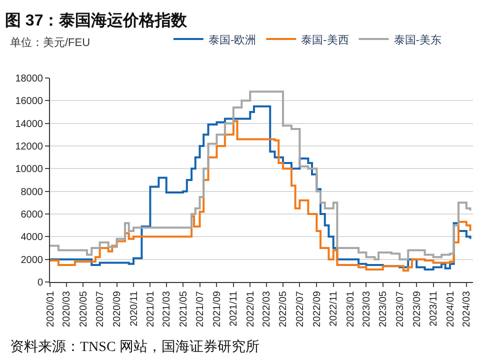 This screenshot has height=357, width=498. I want to click on legend-label: 泰国-美西, so click(325, 39).